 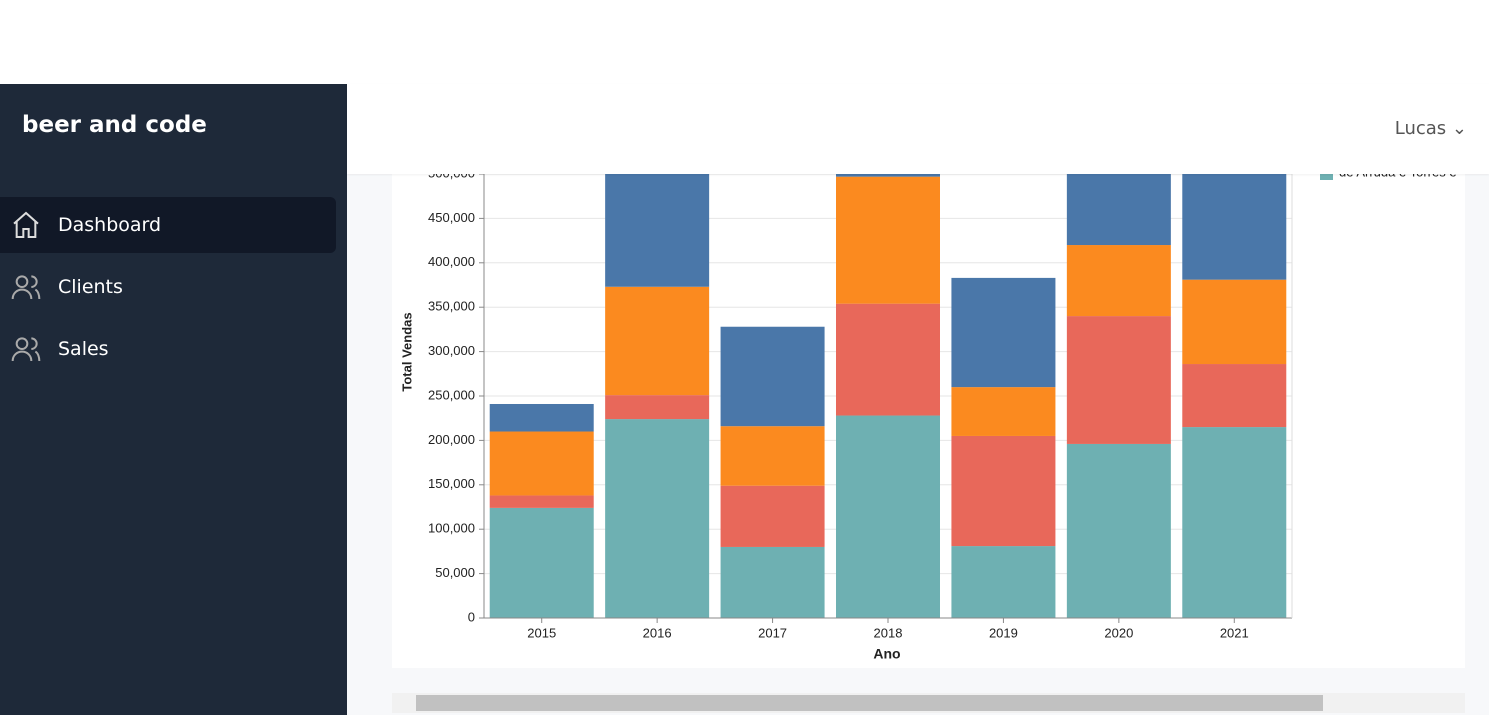 I want to click on y-tick-label: 450,000, so click(x=451, y=217).